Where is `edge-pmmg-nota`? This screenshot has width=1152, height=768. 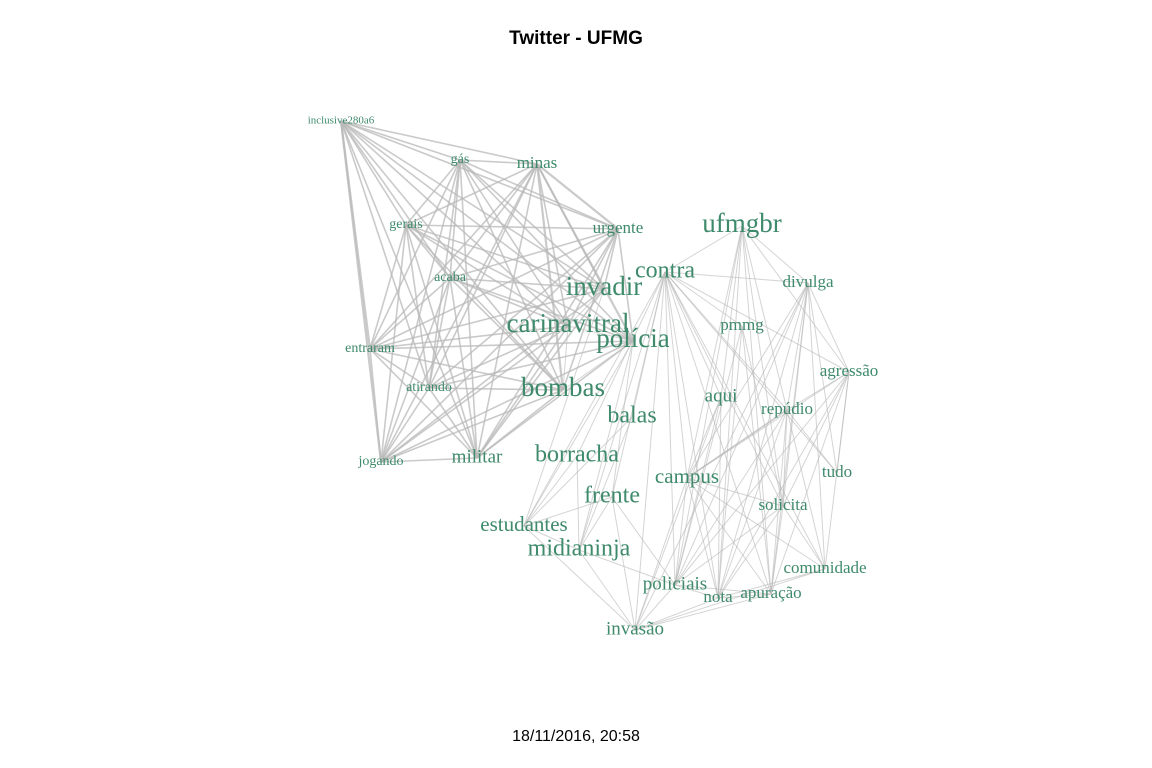
edge-pmmg-nota is located at coordinates (730, 462).